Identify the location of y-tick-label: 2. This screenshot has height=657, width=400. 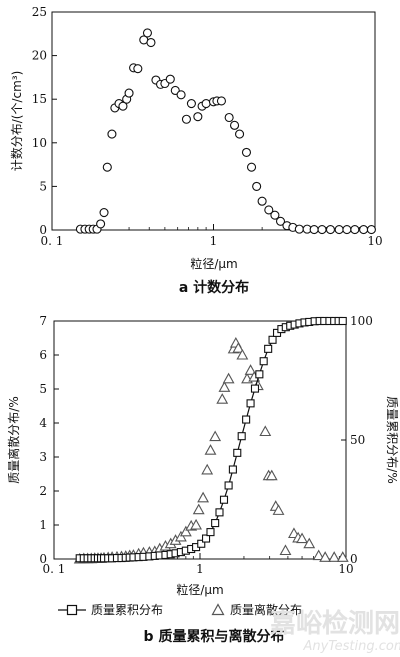
(43, 491).